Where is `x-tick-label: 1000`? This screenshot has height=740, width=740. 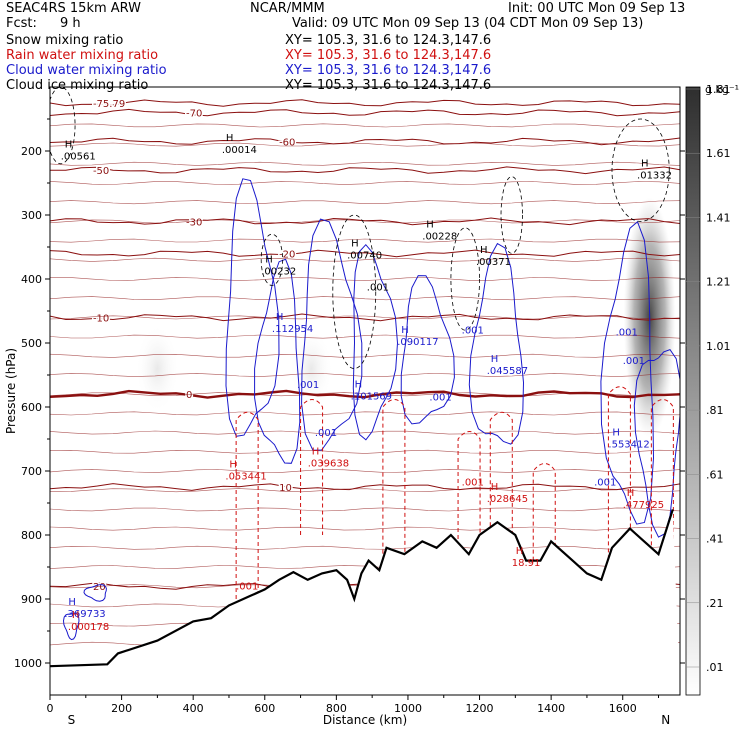 x-tick-label: 1000 is located at coordinates (408, 708).